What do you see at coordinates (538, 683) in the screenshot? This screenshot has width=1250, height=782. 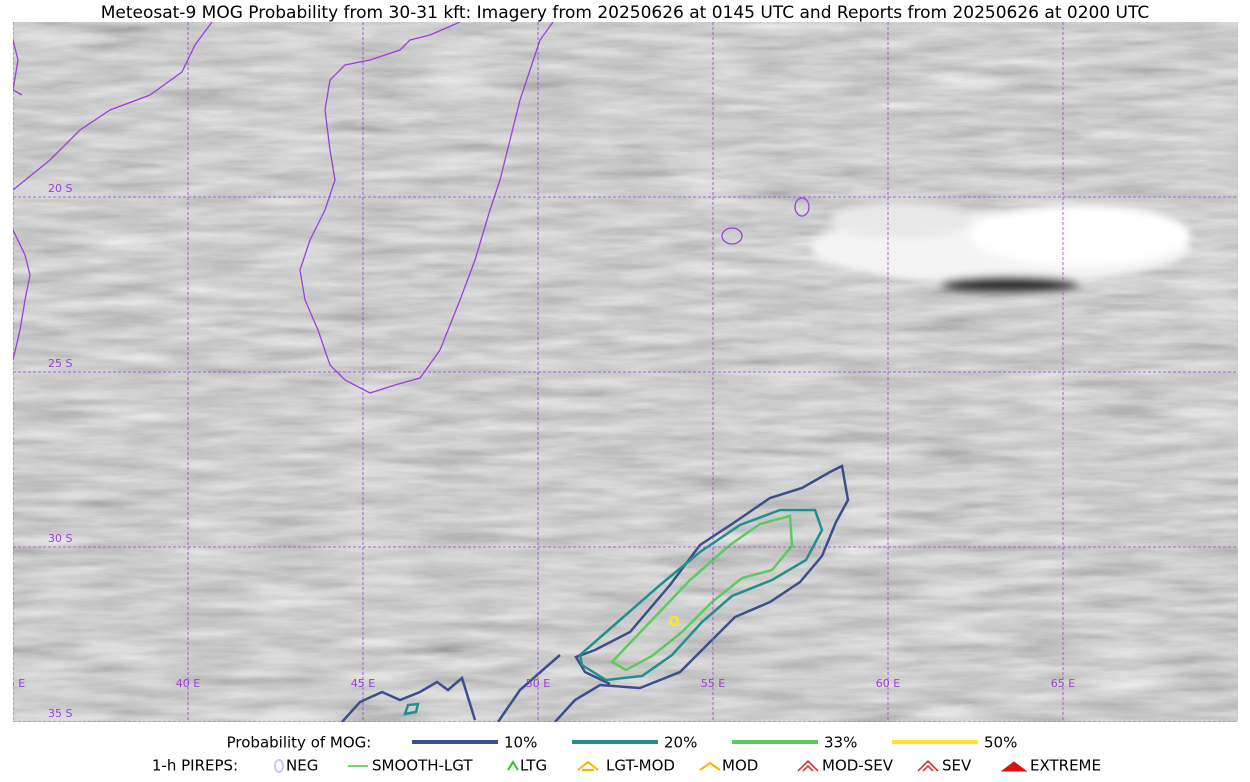 I see `lon-label: 50 E` at bounding box center [538, 683].